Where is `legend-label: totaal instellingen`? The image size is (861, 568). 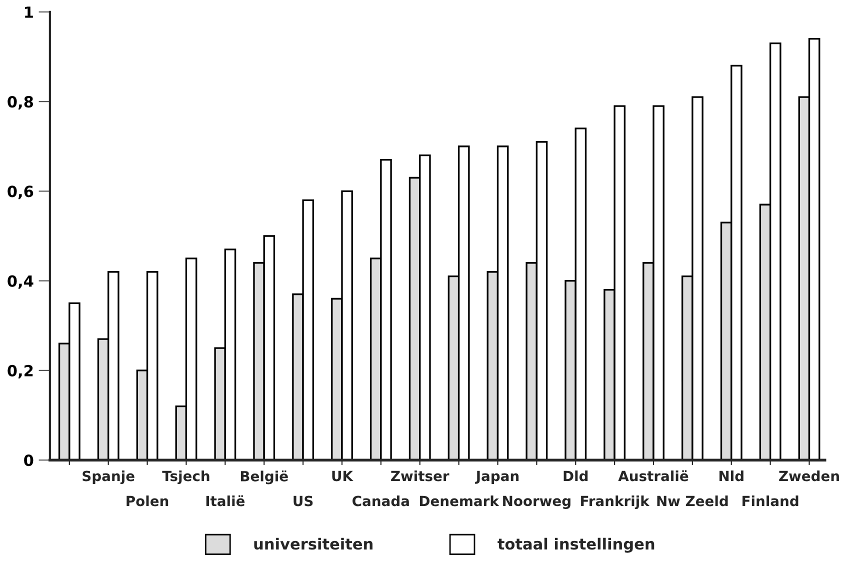
legend-label: totaal instellingen is located at coordinates (576, 545).